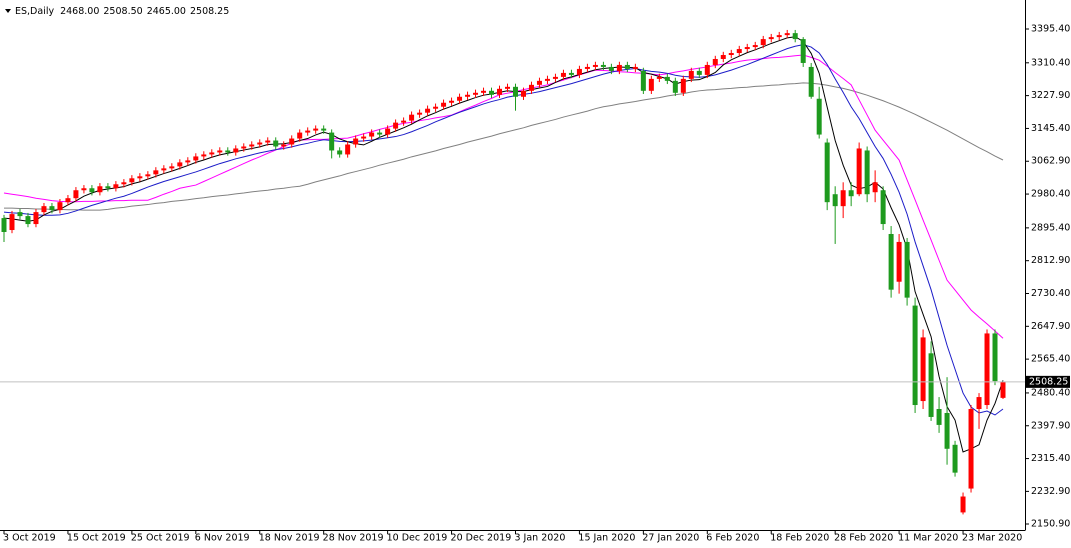  Describe the element at coordinates (122, 11) in the screenshot. I see `header-value: 2508.50` at that location.